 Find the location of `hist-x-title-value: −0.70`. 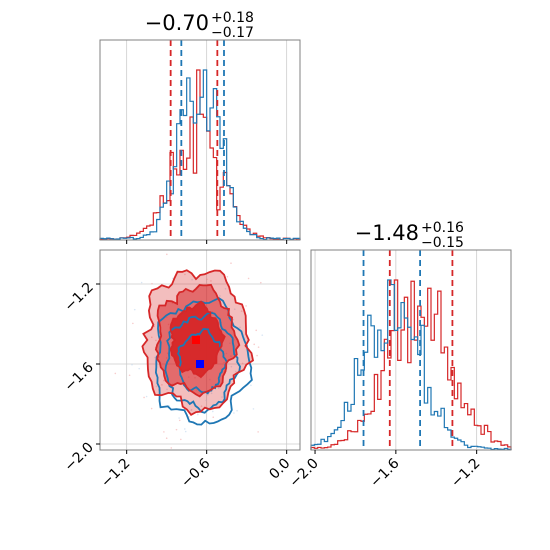

hist-x-title-value: −0.70 is located at coordinates (177, 23).